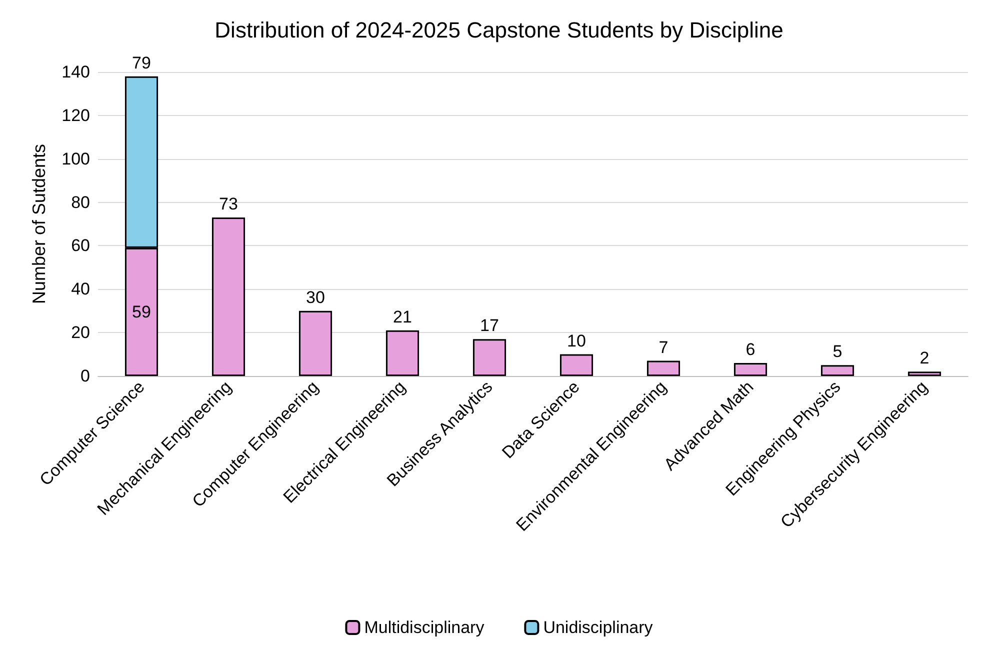 The height and width of the screenshot is (653, 998). What do you see at coordinates (80, 332) in the screenshot?
I see `y-tick-label: 20` at bounding box center [80, 332].